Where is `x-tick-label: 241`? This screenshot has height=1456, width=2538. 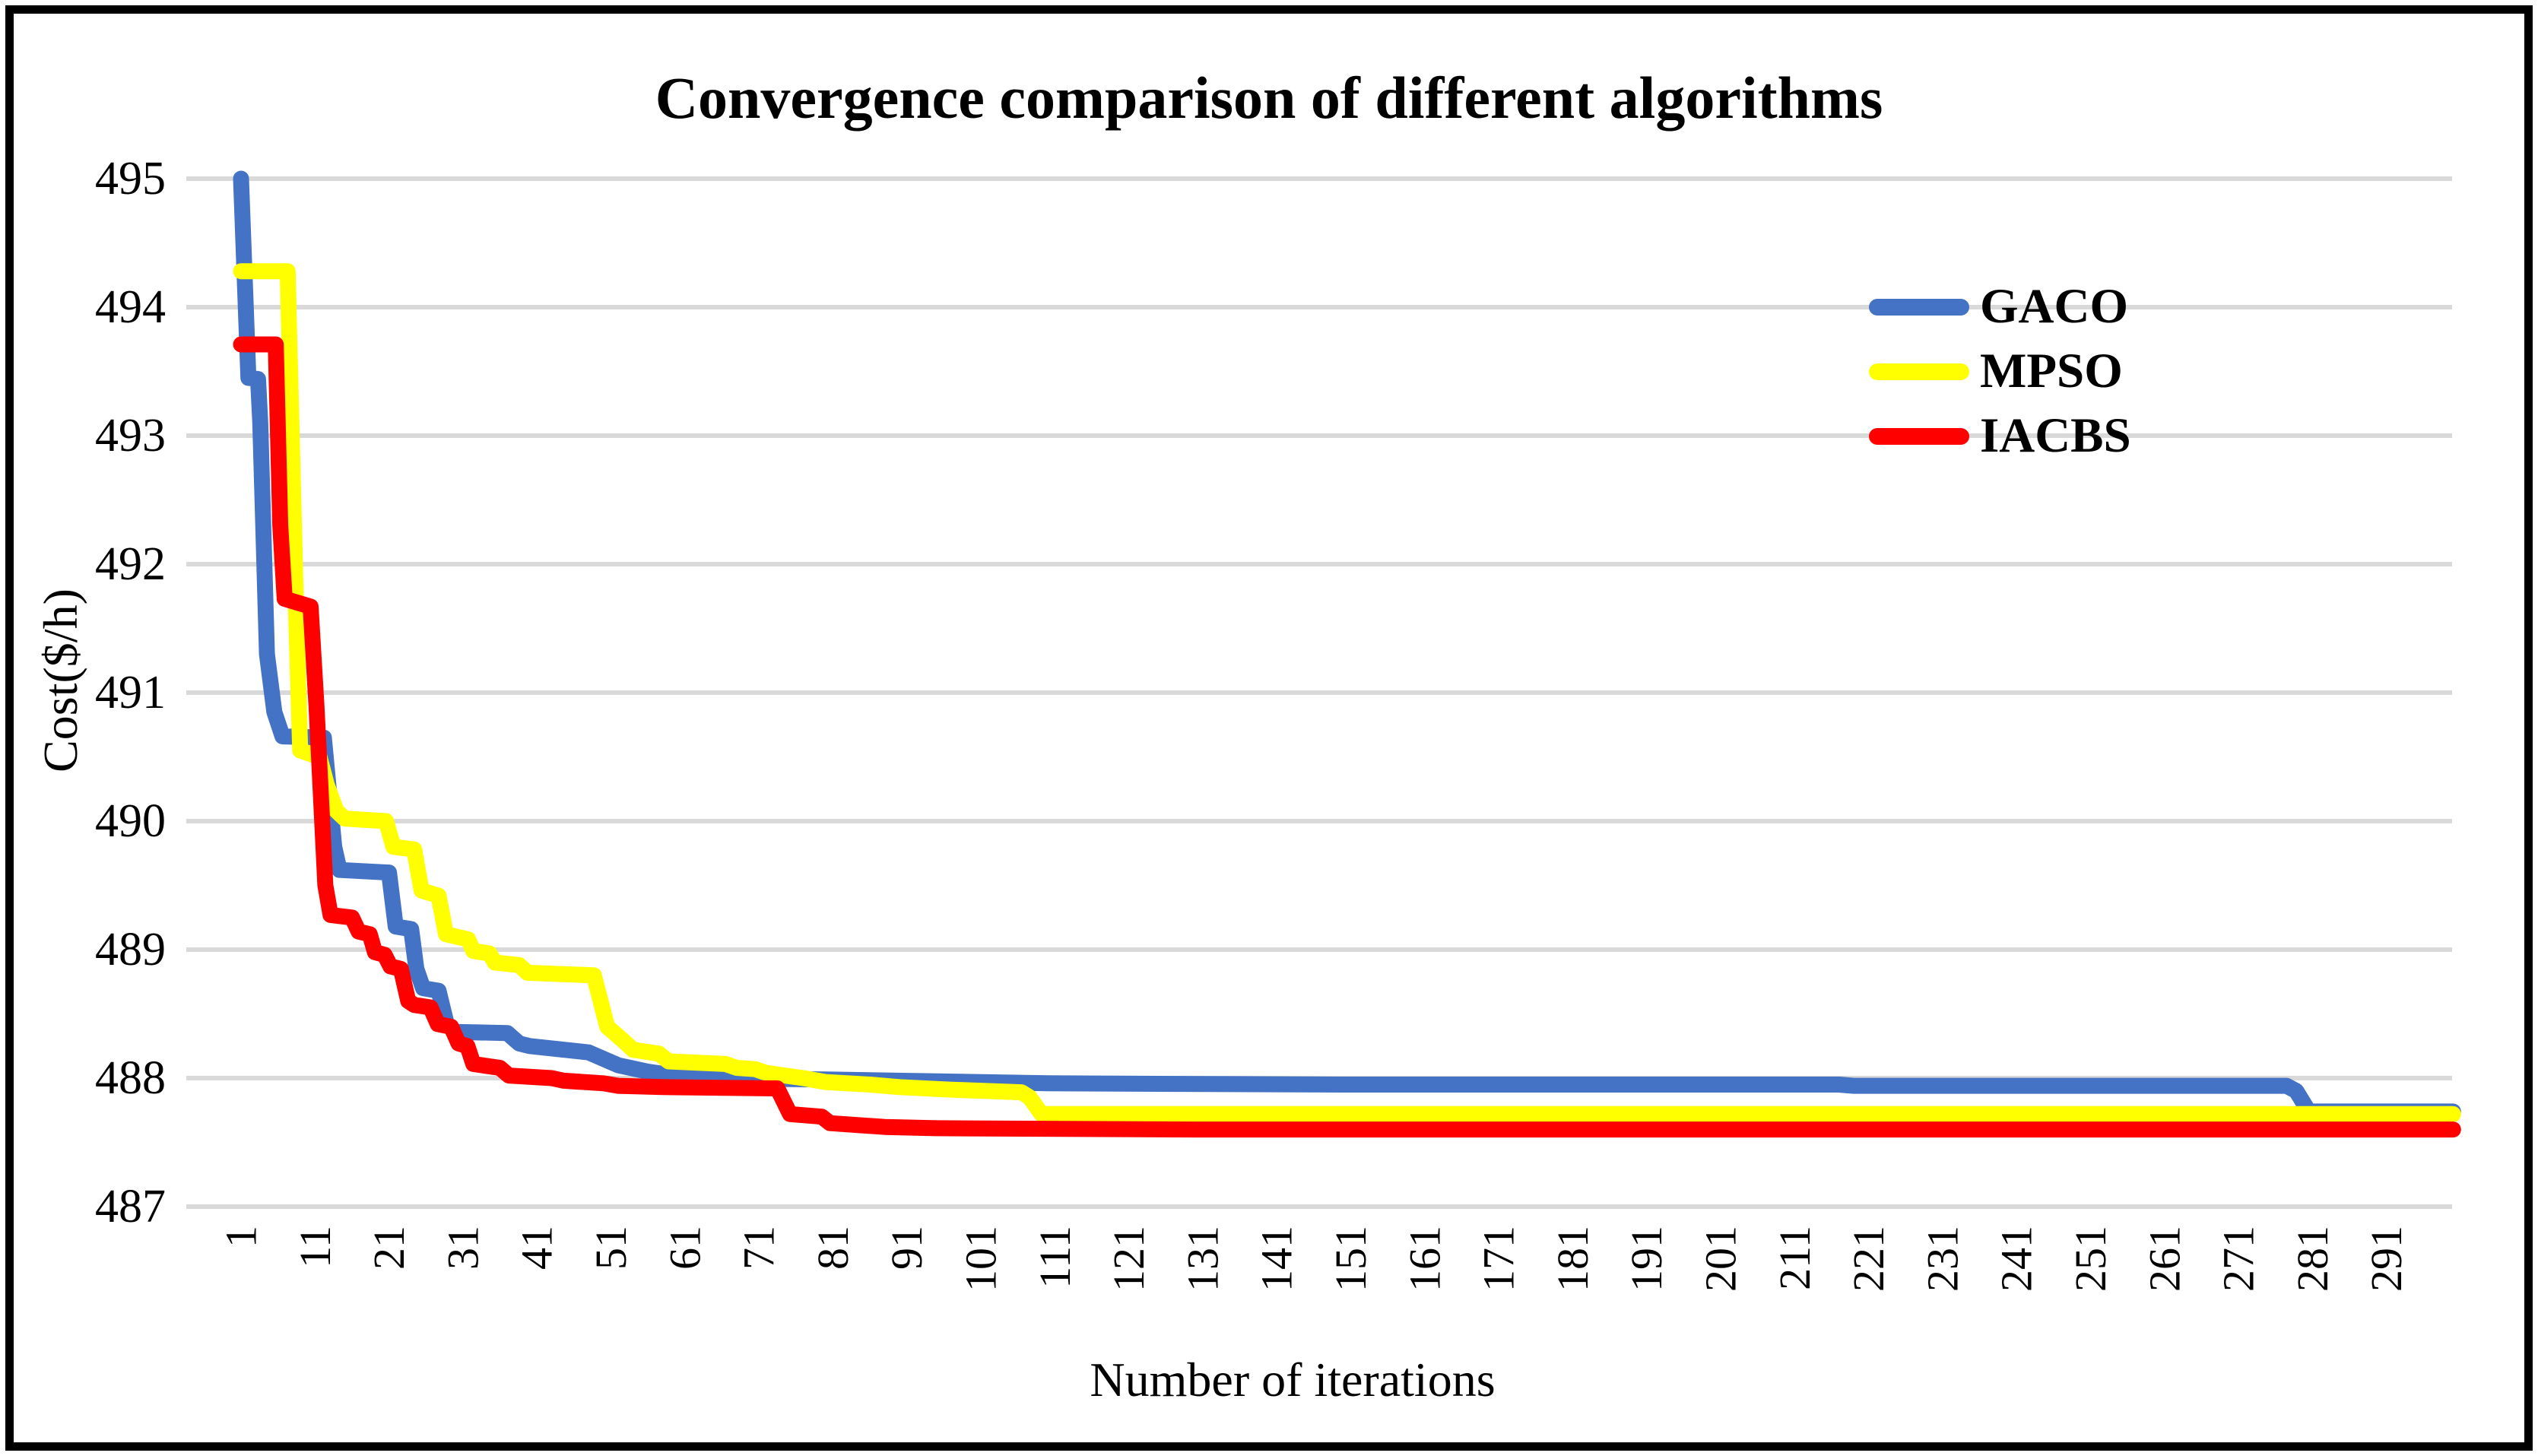 x-tick-label: 241 is located at coordinates (2017, 1259).